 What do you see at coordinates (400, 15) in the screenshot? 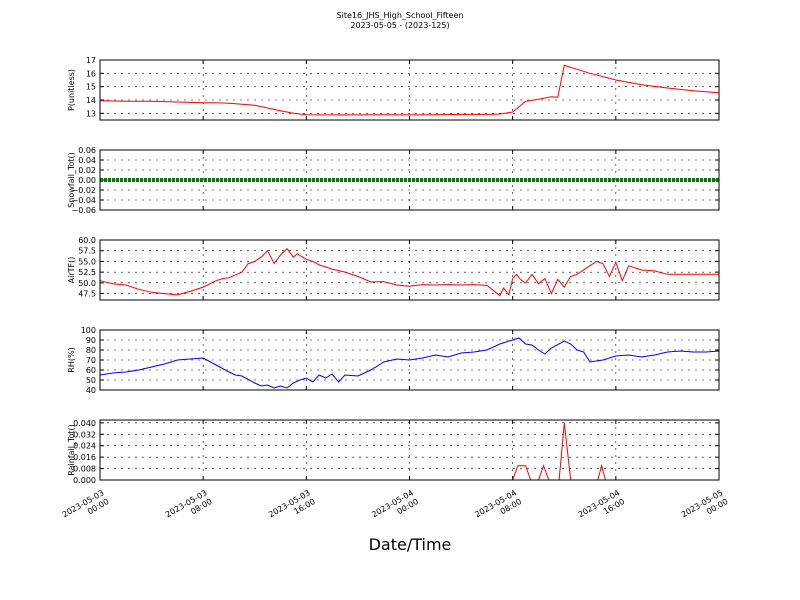
I see `chart-title: Site16_JHS_High_School_Fifteen` at bounding box center [400, 15].